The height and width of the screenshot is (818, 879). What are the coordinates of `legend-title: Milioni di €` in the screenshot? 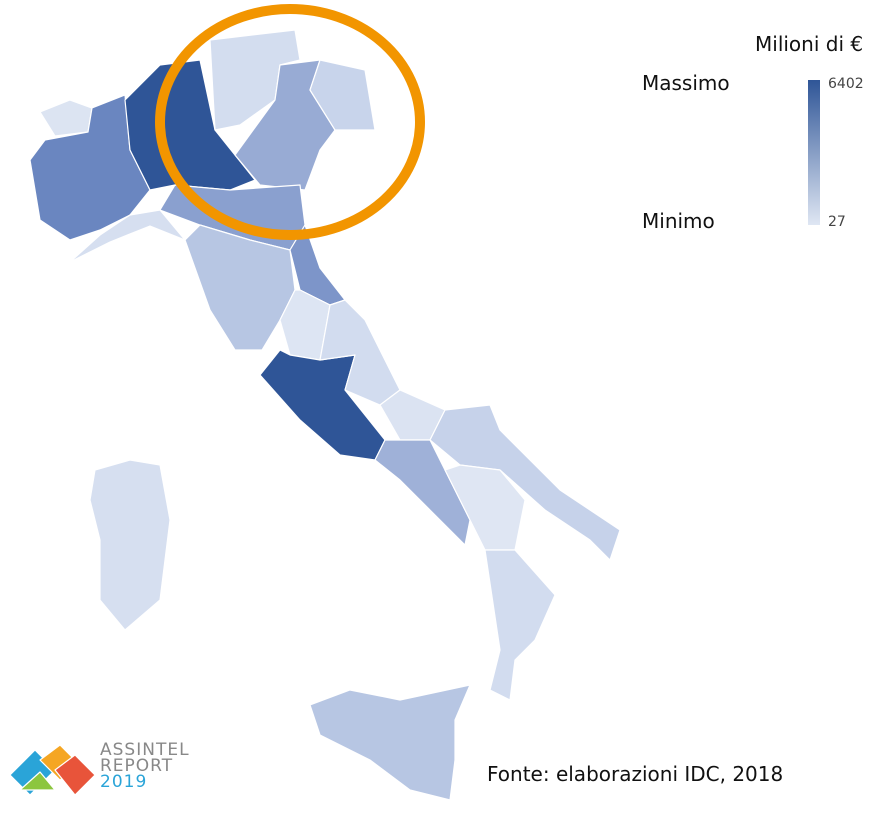 It's located at (809, 44).